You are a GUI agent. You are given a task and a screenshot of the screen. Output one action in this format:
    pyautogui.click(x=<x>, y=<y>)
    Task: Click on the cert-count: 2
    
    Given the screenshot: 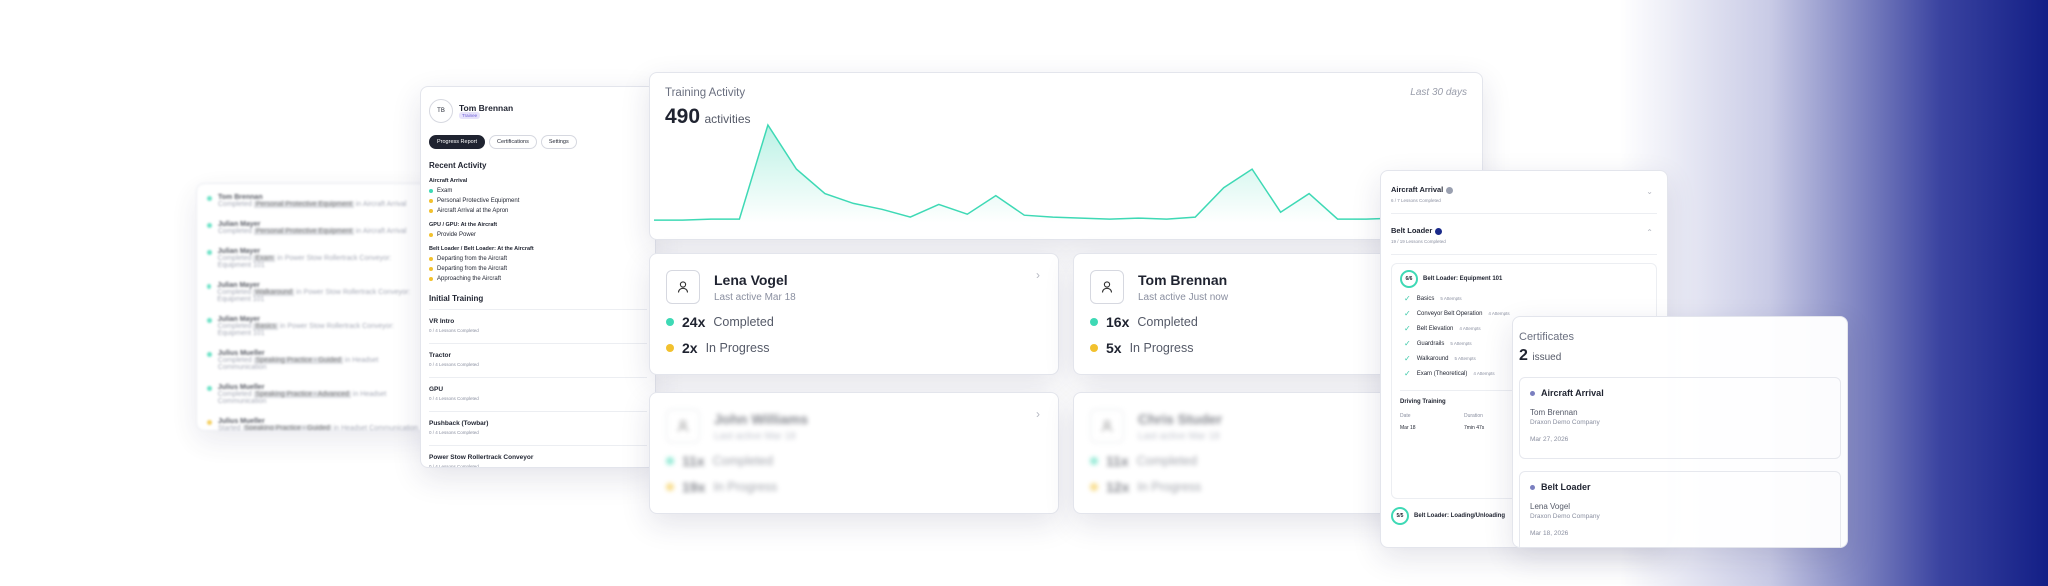 What is the action you would take?
    pyautogui.click(x=1523, y=355)
    